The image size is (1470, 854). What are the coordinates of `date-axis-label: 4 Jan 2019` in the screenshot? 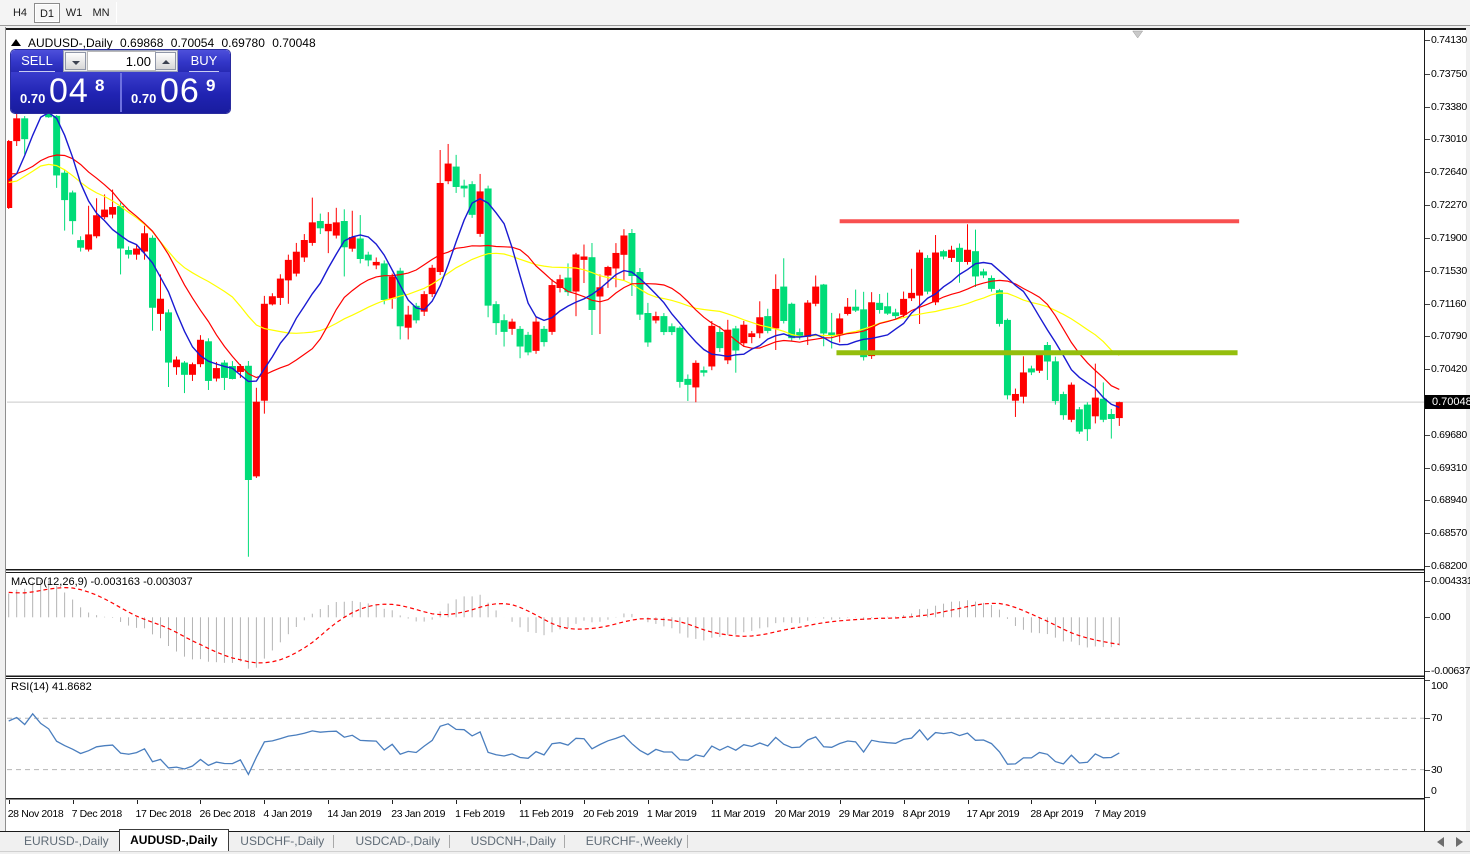 It's located at (287, 814).